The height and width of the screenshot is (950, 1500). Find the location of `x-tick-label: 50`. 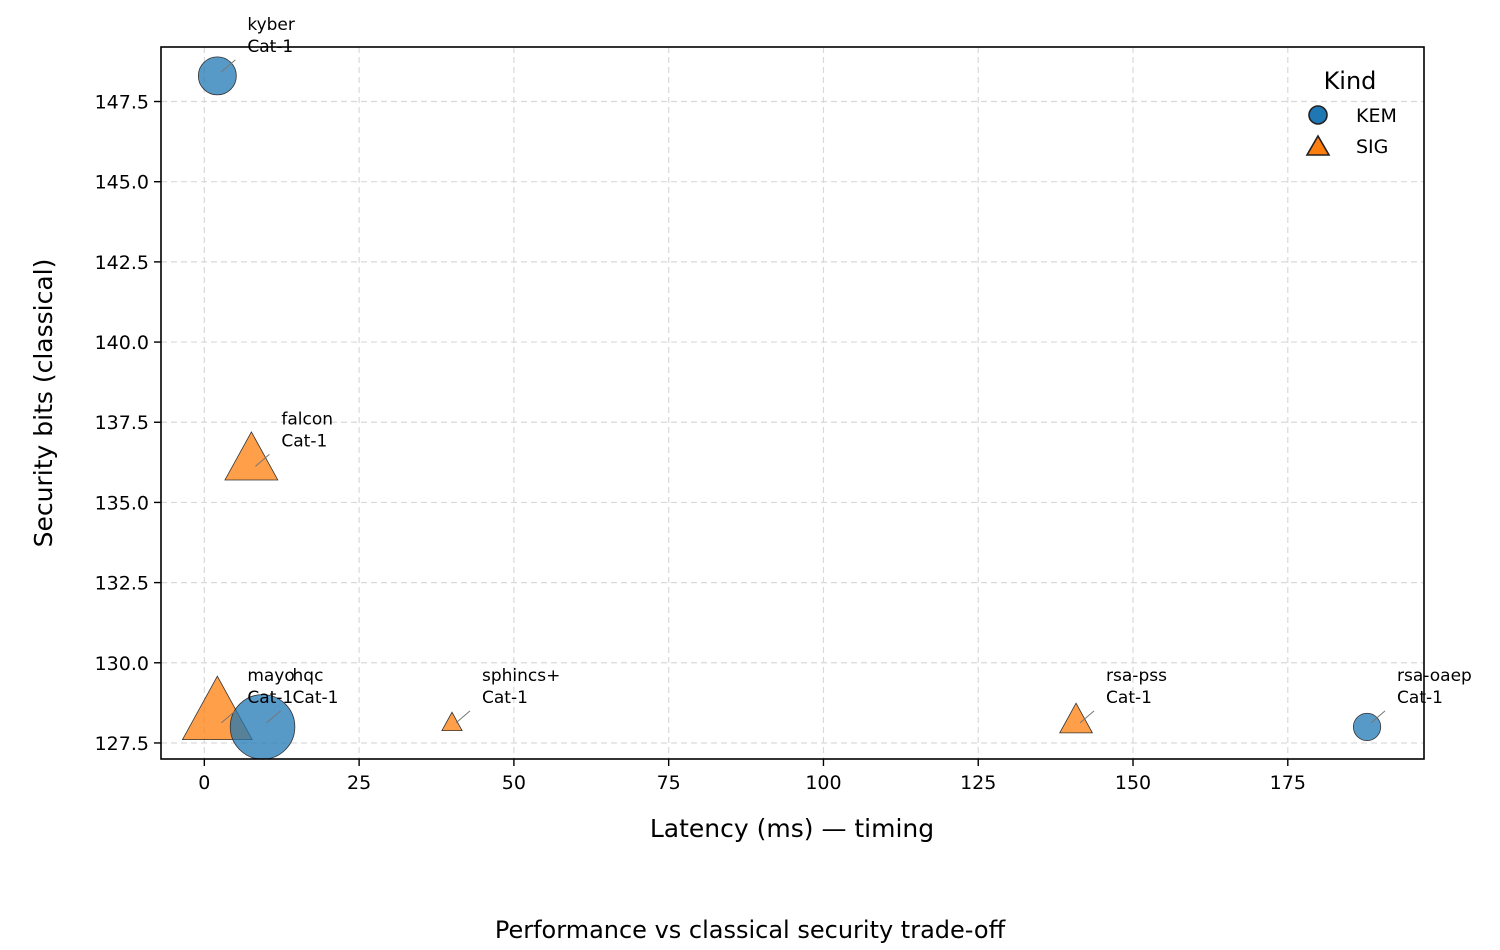

x-tick-label: 50 is located at coordinates (514, 783).